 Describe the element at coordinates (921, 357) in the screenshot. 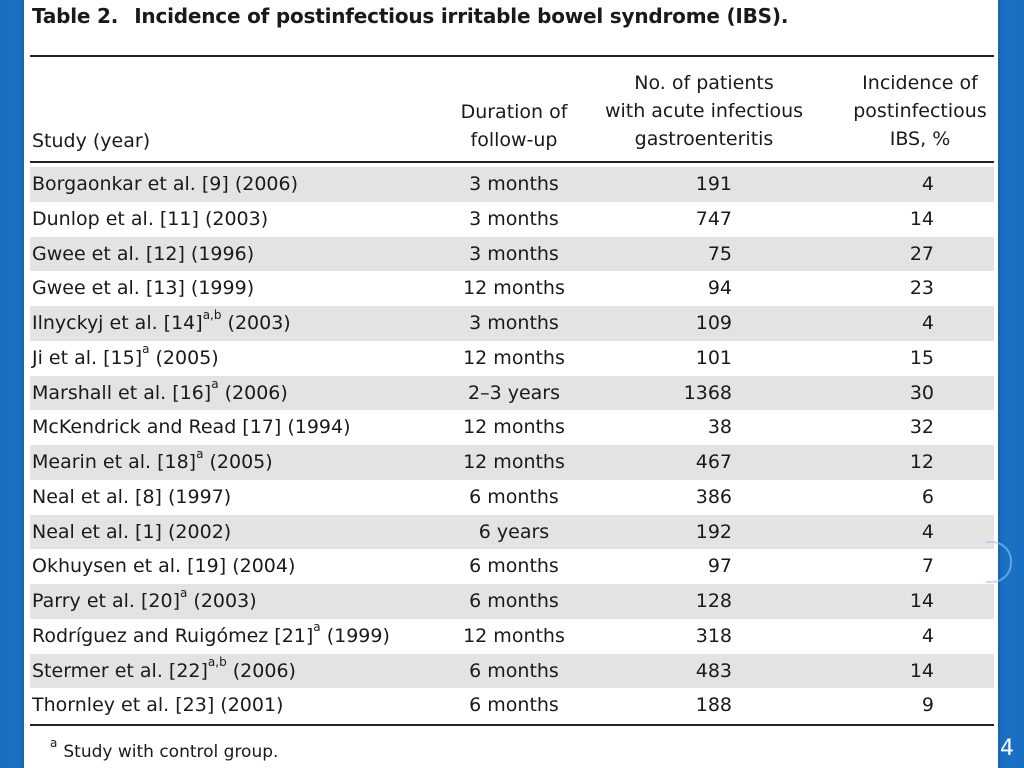

I see `cell-incidence: 15` at that location.